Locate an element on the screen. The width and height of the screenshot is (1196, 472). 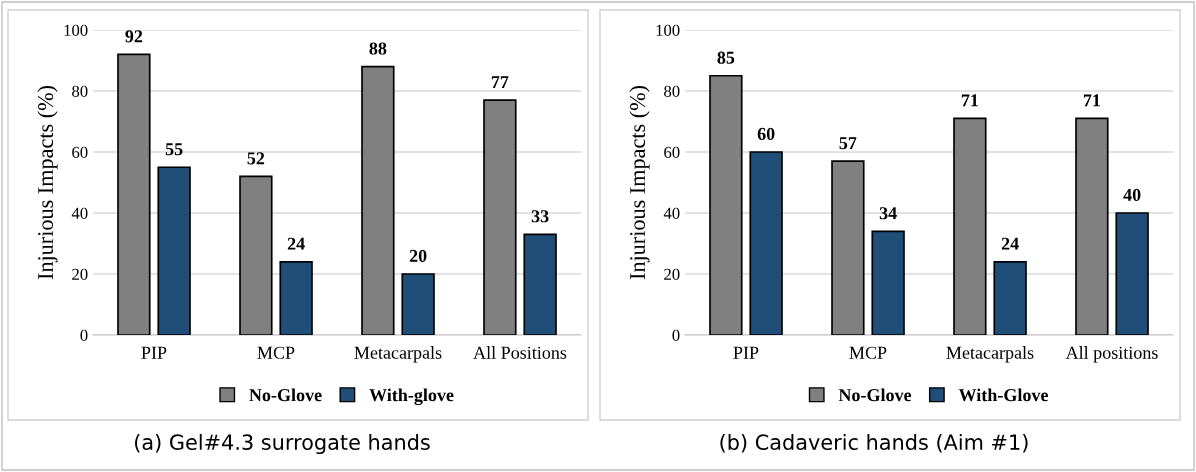
data-label: 88 is located at coordinates (378, 48).